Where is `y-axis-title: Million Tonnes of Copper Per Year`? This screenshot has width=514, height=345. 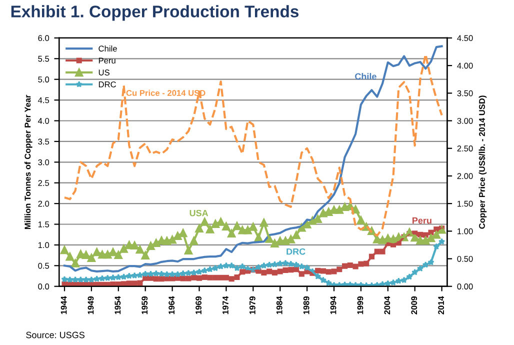
y-axis-title: Million Tonnes of Copper Per Year is located at coordinates (28, 162).